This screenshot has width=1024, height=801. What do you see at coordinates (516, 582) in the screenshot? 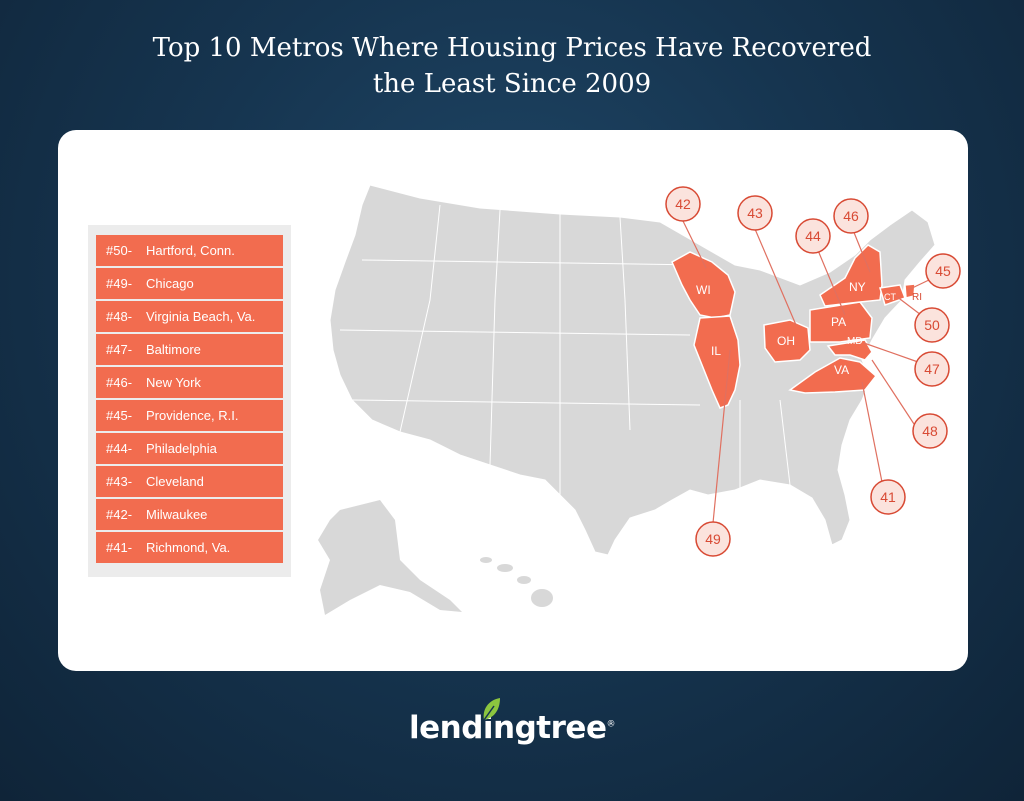
I see `hawaii` at bounding box center [516, 582].